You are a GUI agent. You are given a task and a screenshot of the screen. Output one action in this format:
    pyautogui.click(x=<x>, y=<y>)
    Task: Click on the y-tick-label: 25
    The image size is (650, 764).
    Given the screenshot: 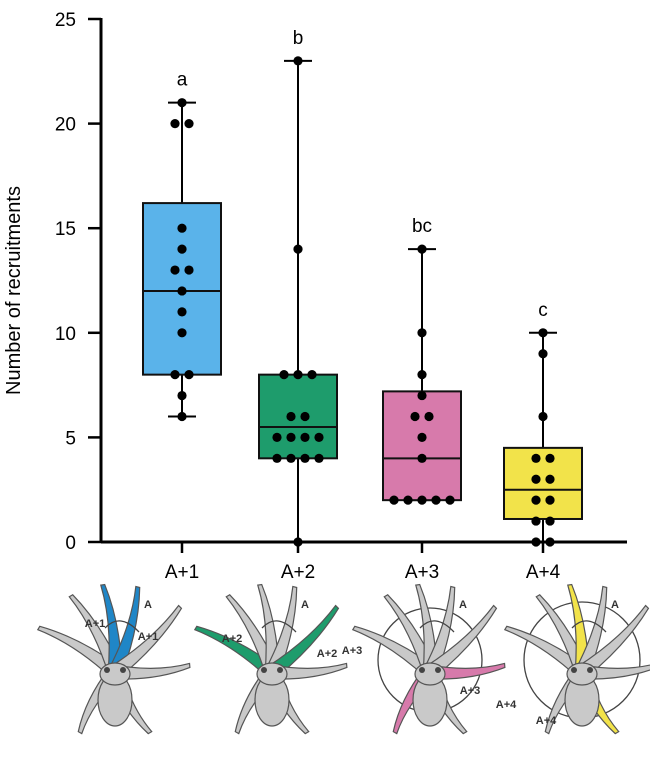 What is the action you would take?
    pyautogui.click(x=65, y=20)
    